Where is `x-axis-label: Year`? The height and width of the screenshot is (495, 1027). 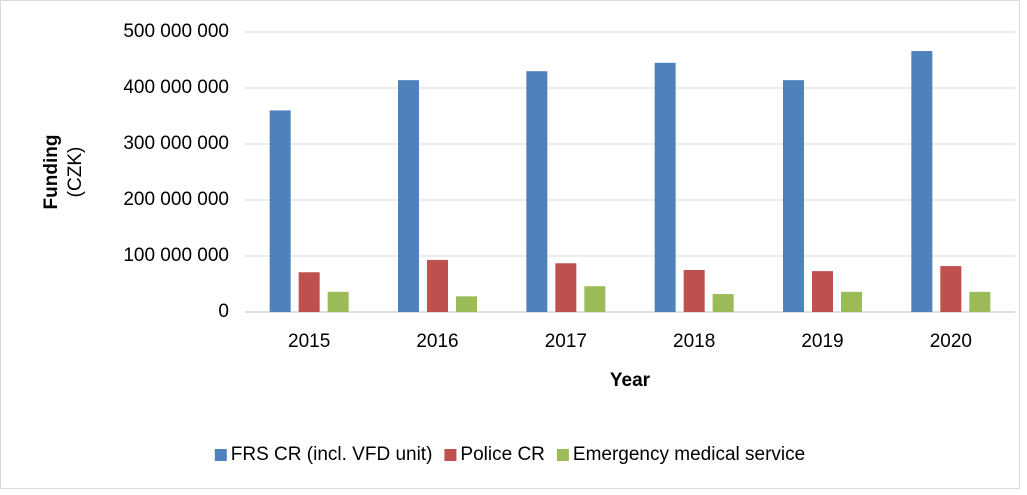 x-axis-label: Year is located at coordinates (630, 380).